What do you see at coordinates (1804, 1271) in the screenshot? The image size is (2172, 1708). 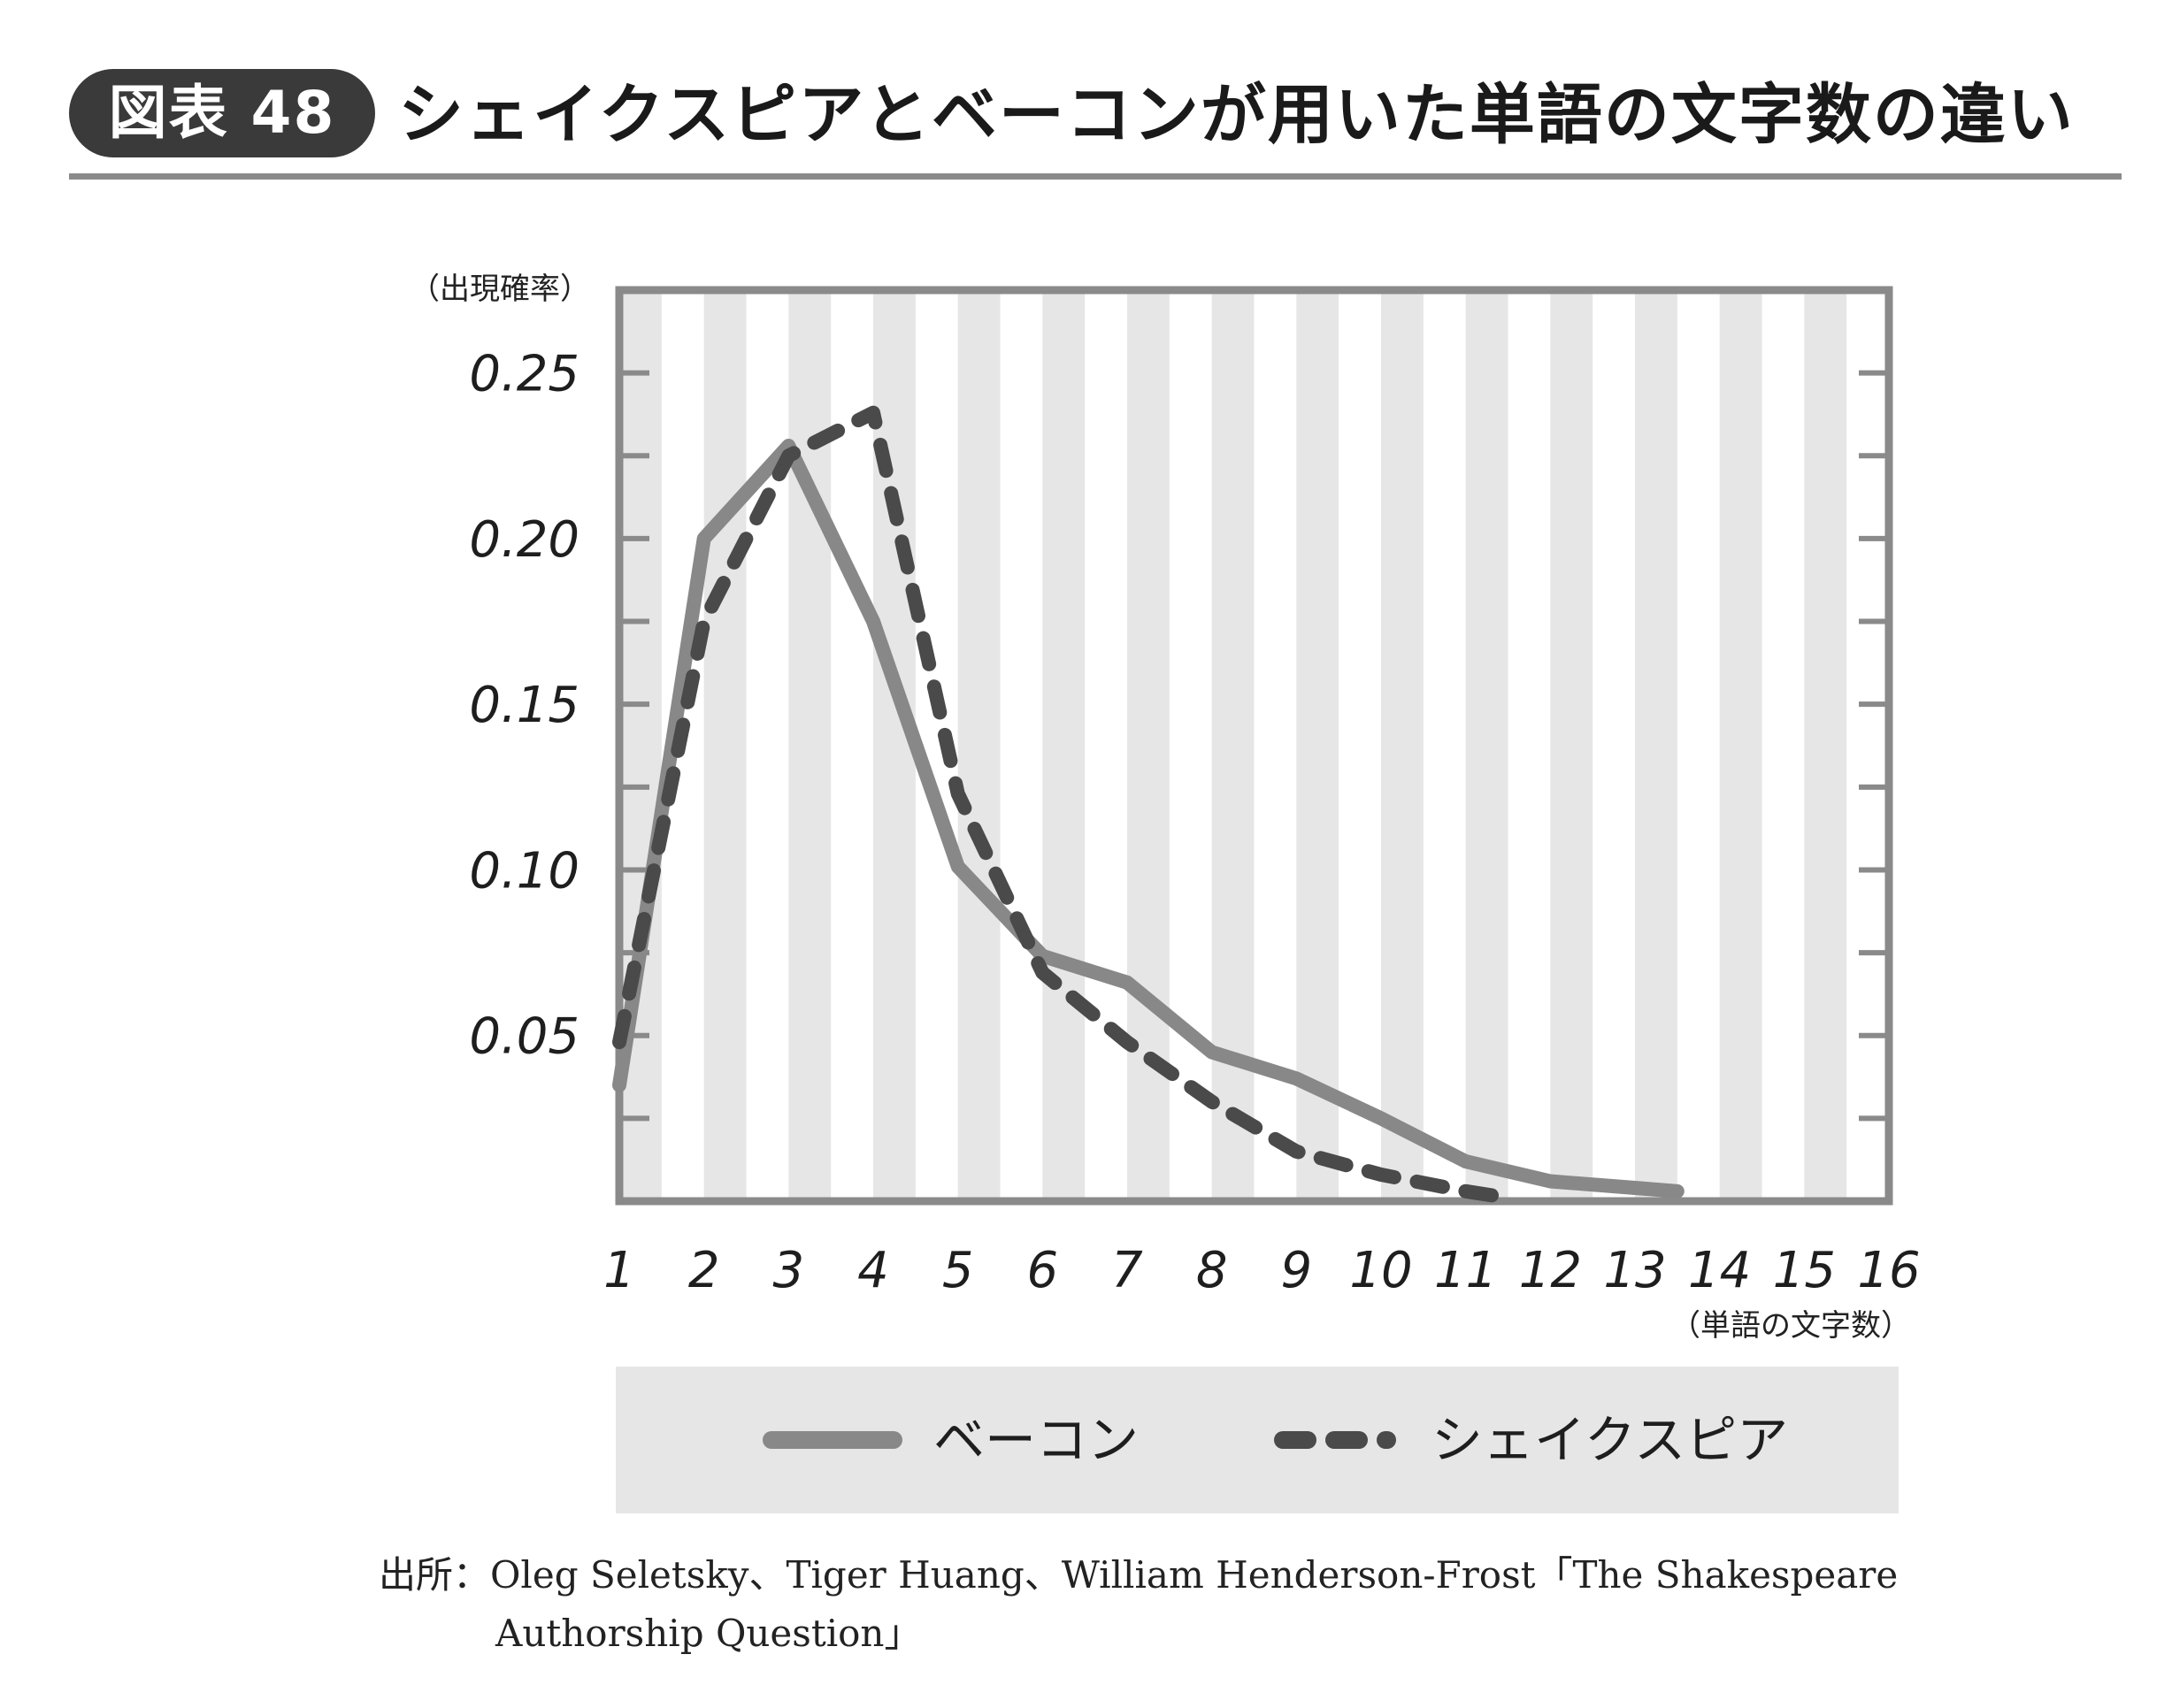 I see `x-tick-label: 15` at bounding box center [1804, 1271].